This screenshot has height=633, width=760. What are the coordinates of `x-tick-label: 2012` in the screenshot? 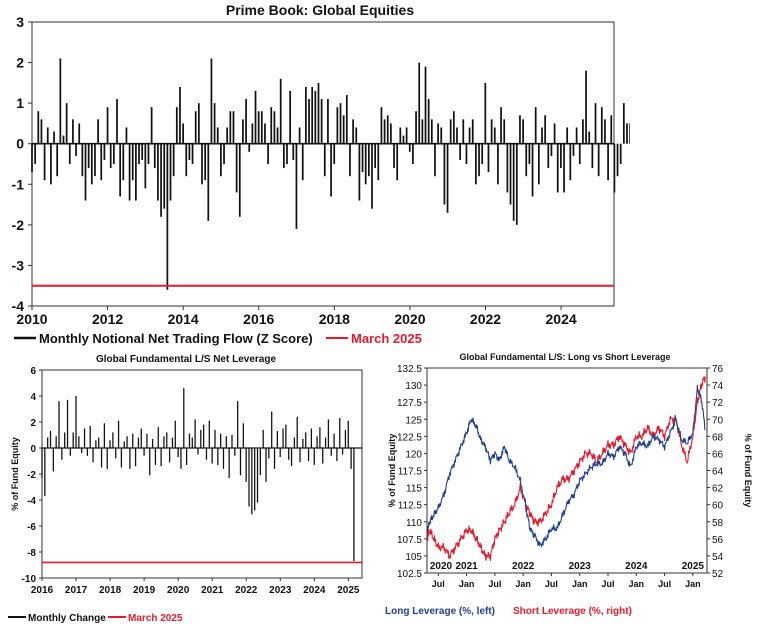 It's located at (107, 319).